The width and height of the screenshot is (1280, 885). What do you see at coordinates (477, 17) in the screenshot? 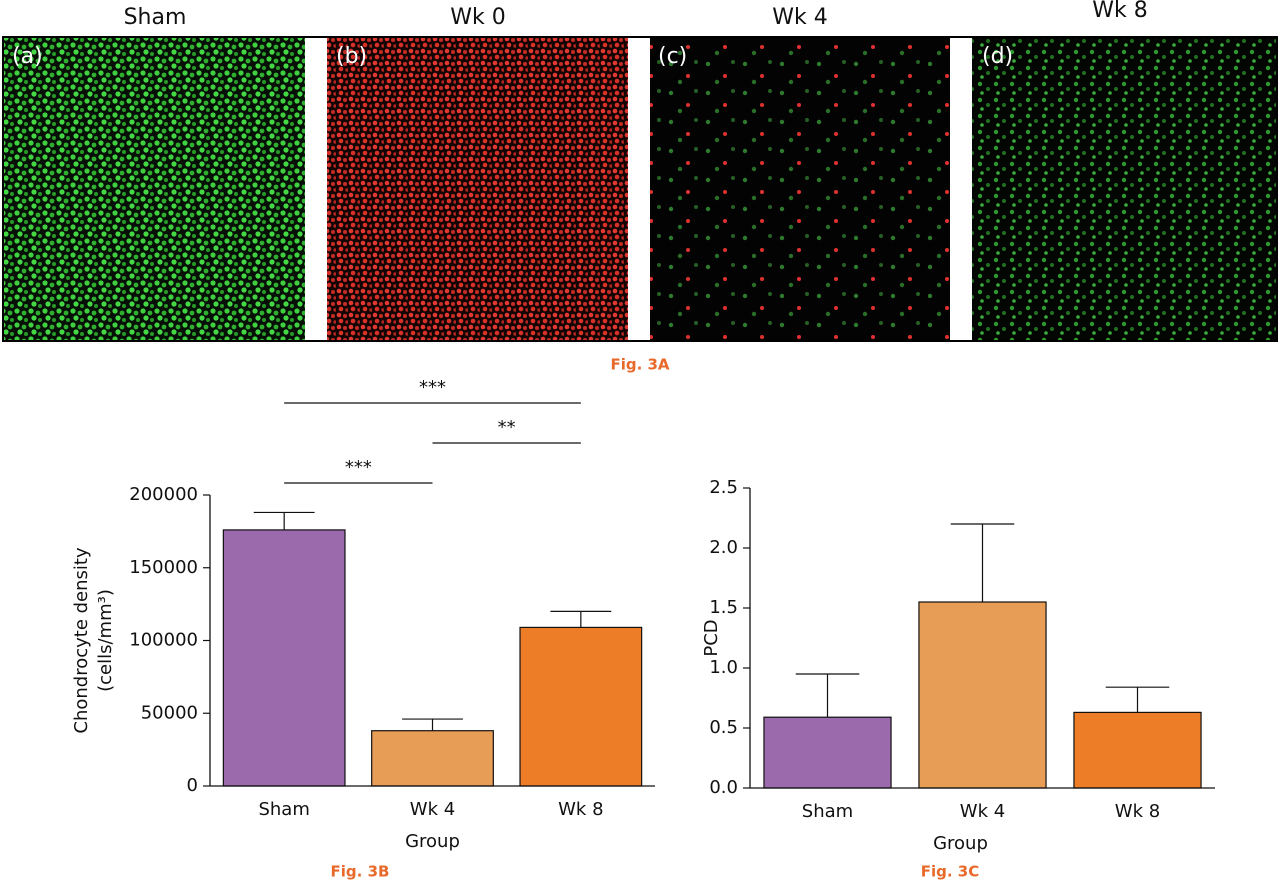
I see `panel-title: Wk 0` at bounding box center [477, 17].